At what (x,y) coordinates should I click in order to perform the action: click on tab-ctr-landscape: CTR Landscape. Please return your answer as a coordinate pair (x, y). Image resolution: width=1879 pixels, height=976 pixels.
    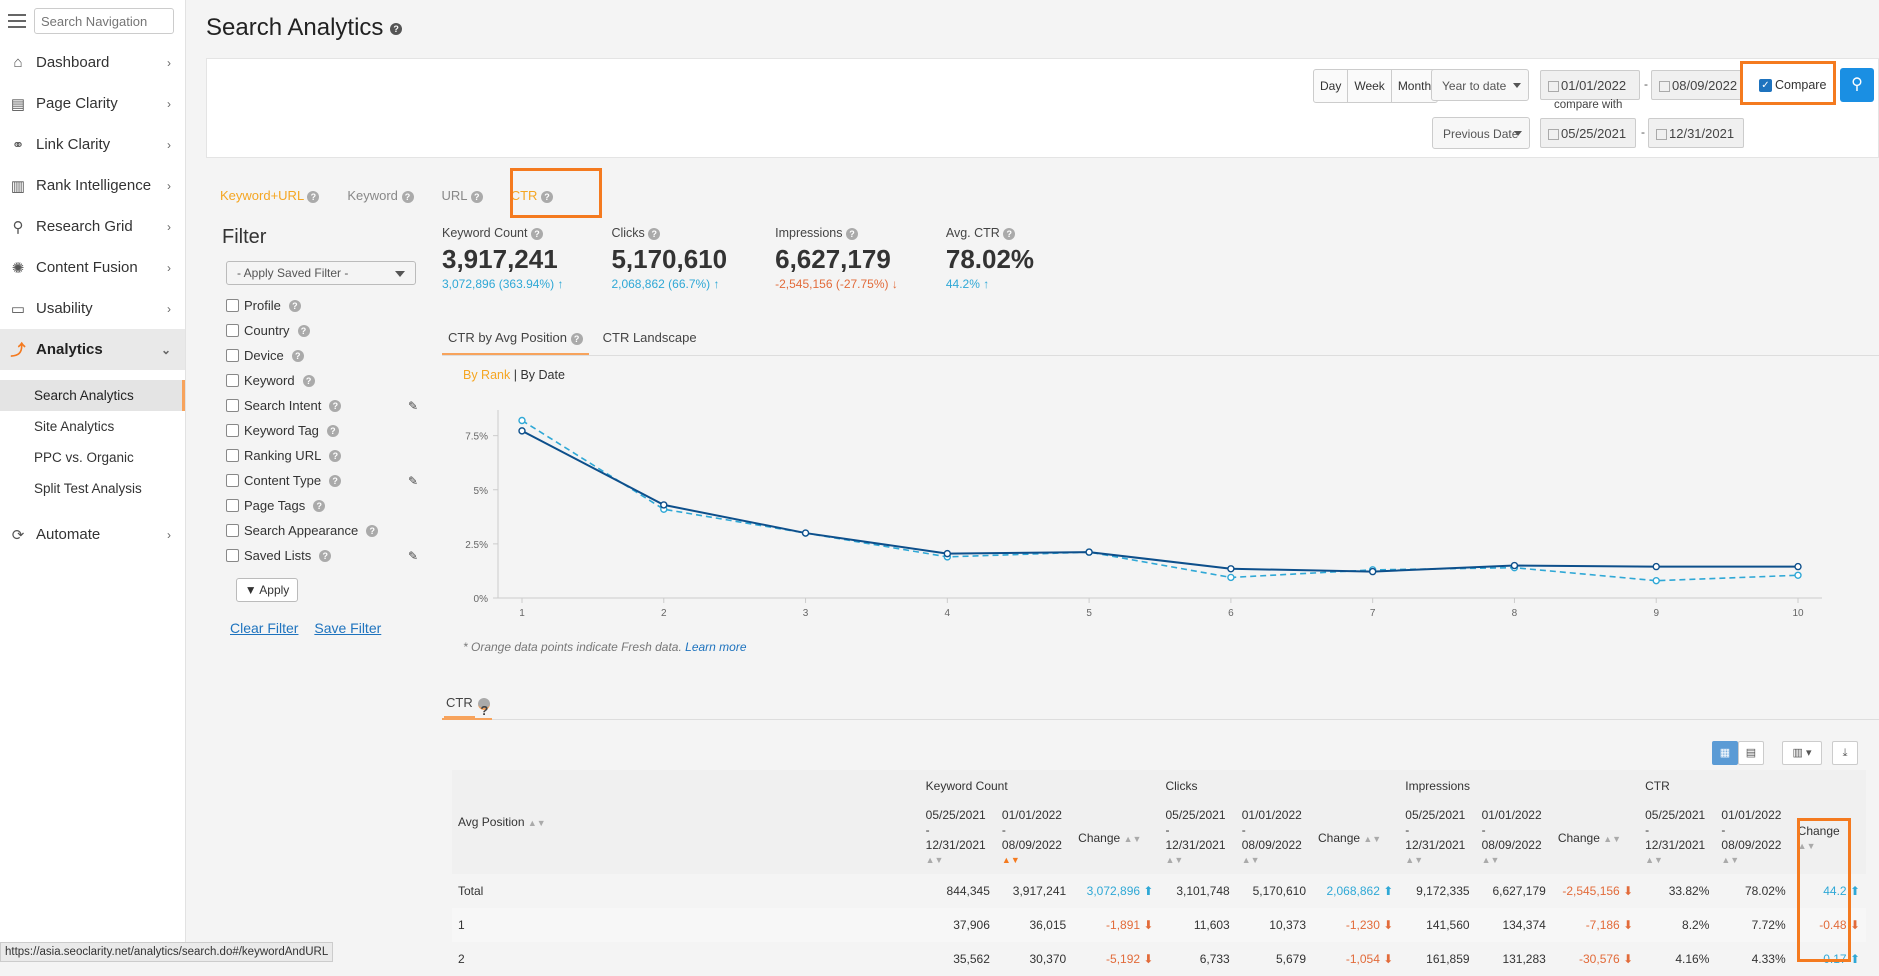
    Looking at the image, I should click on (649, 337).